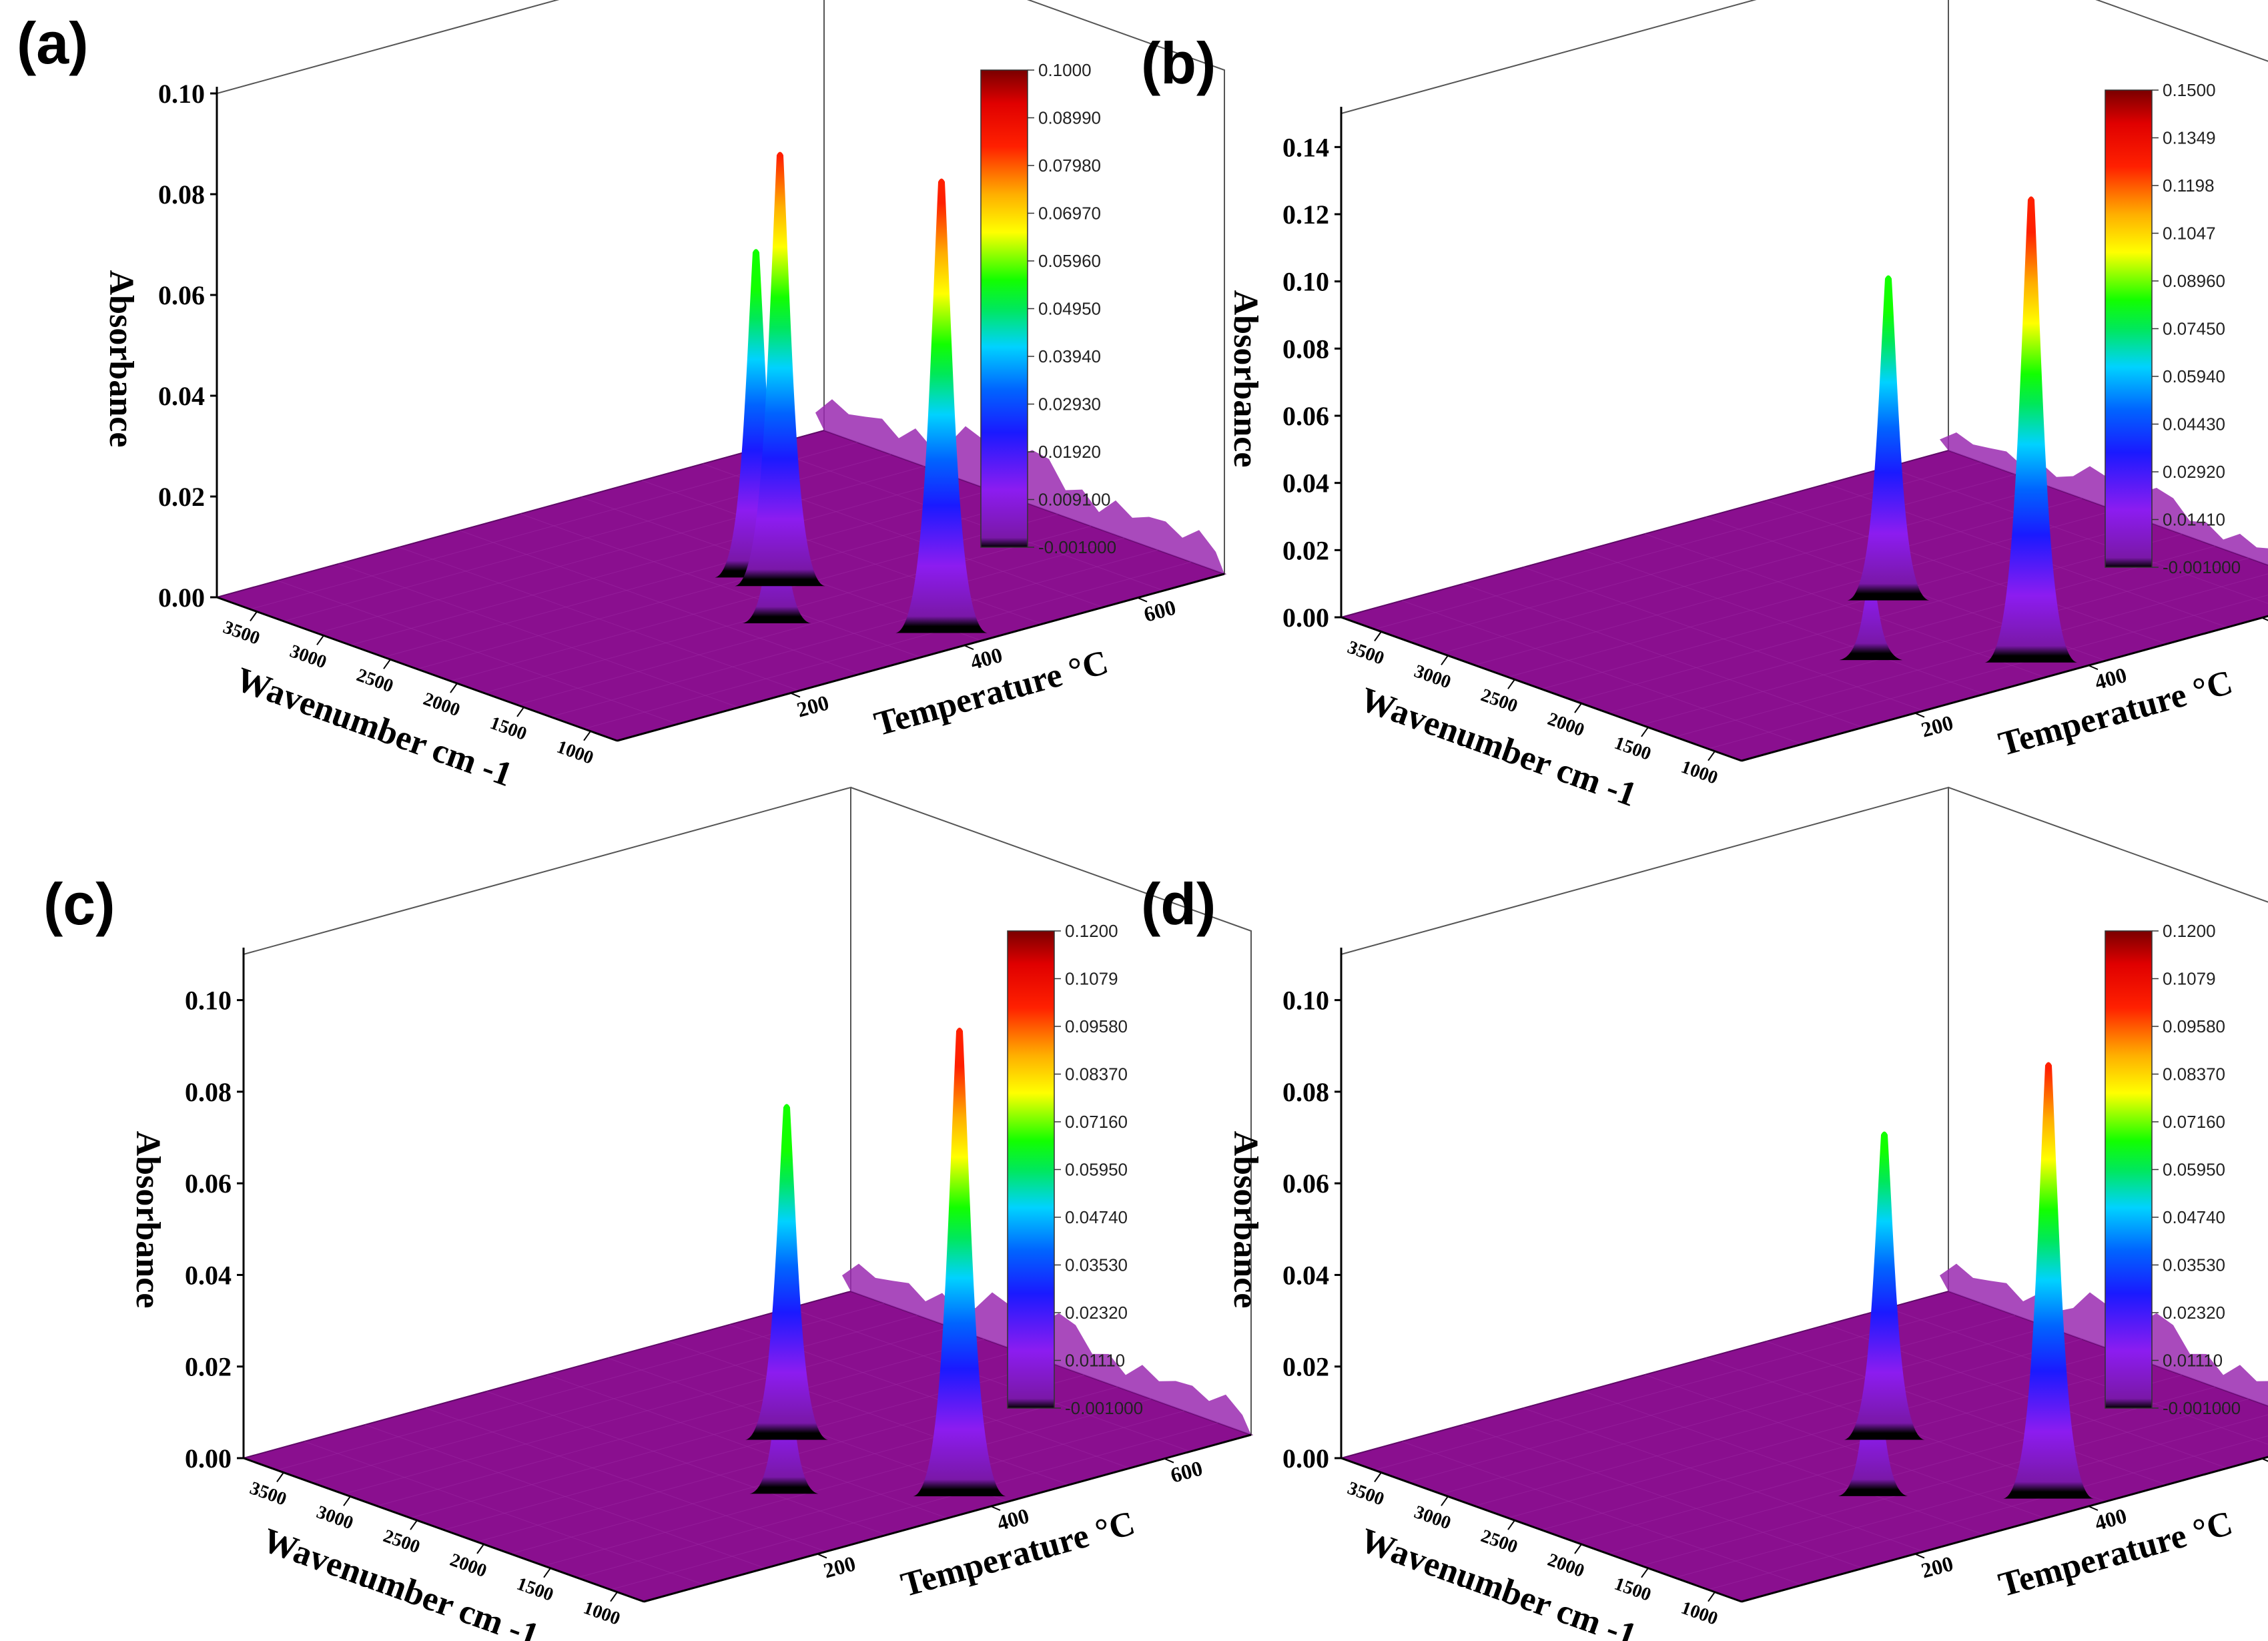  What do you see at coordinates (1159, 610) in the screenshot?
I see `y-tick-label: 600` at bounding box center [1159, 610].